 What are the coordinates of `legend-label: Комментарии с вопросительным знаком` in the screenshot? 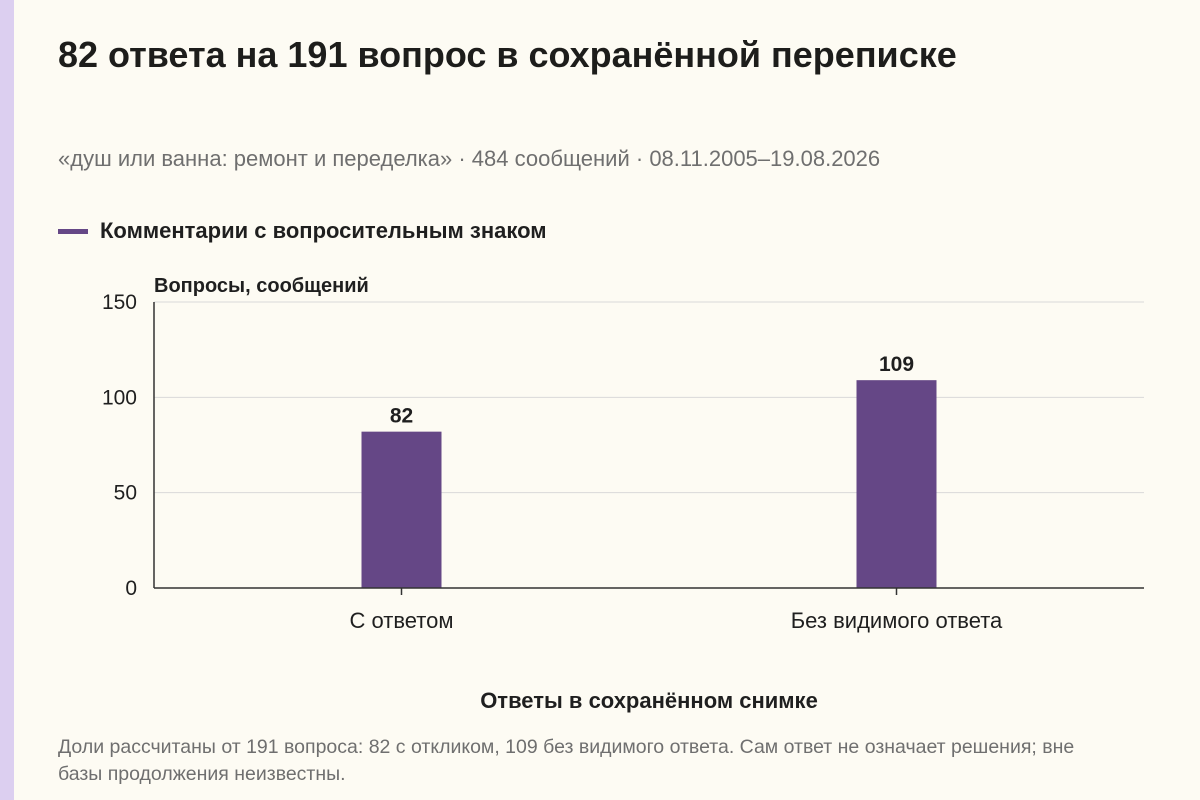 It's located at (323, 230).